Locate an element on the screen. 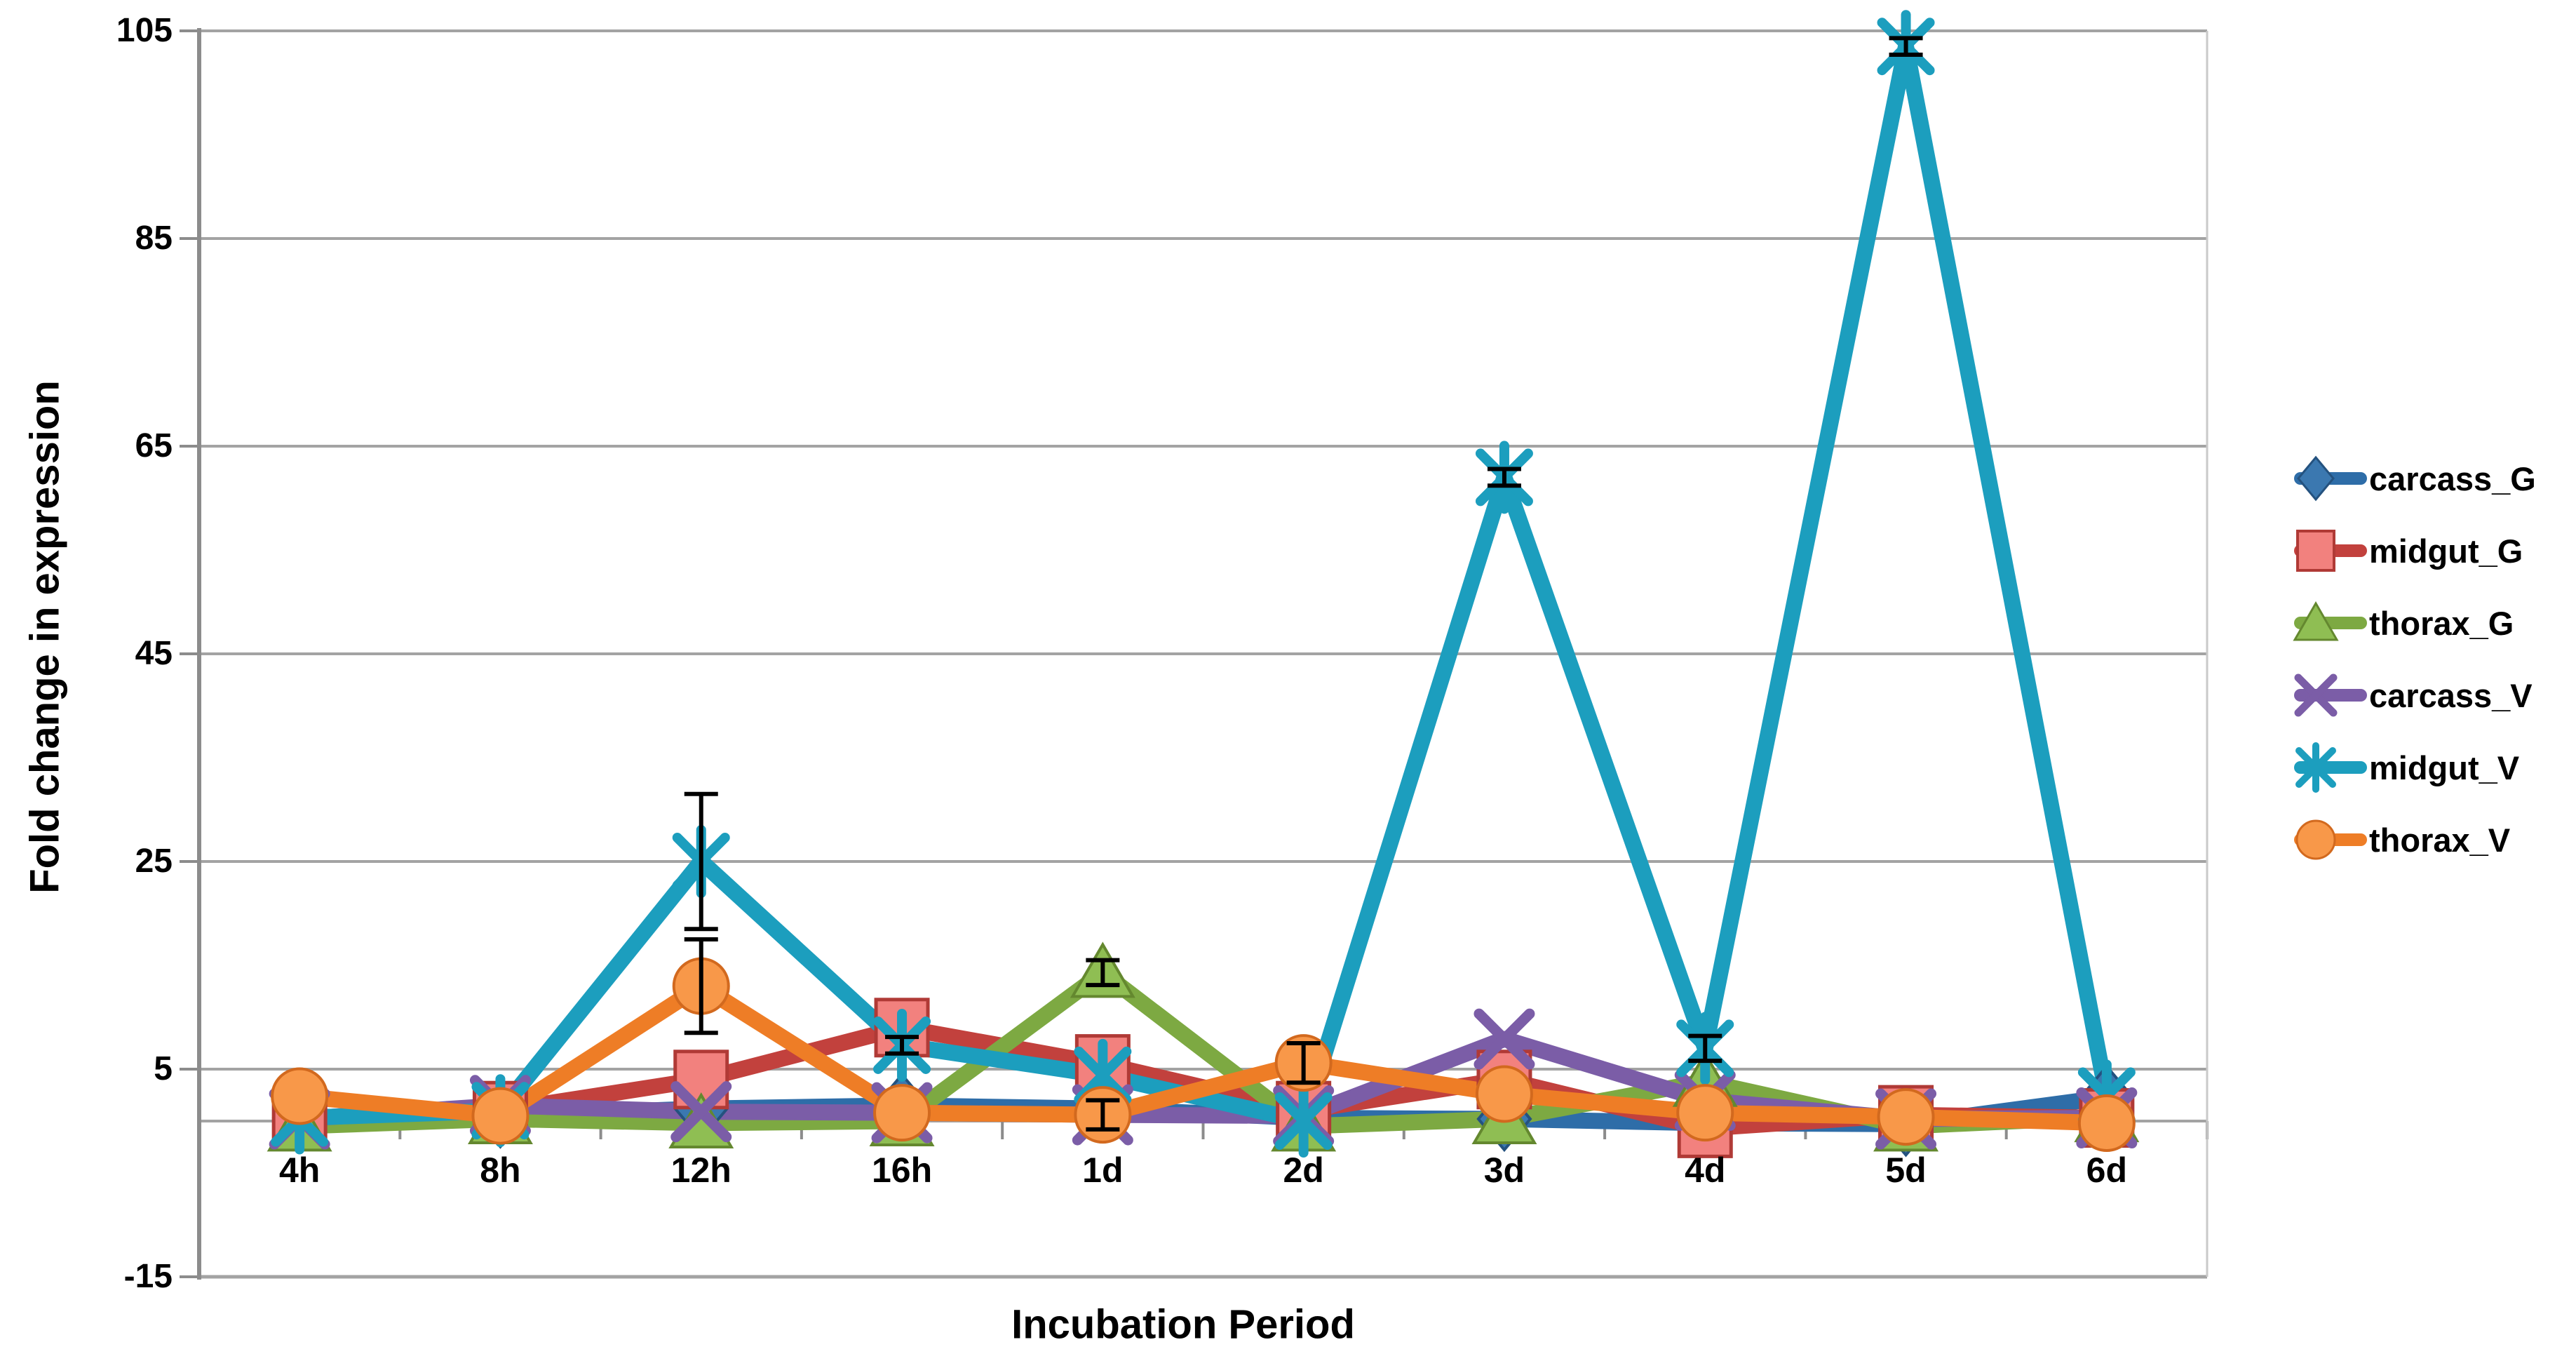 The image size is (2576, 1368). legend-swatch-x-icon is located at coordinates (2330, 695).